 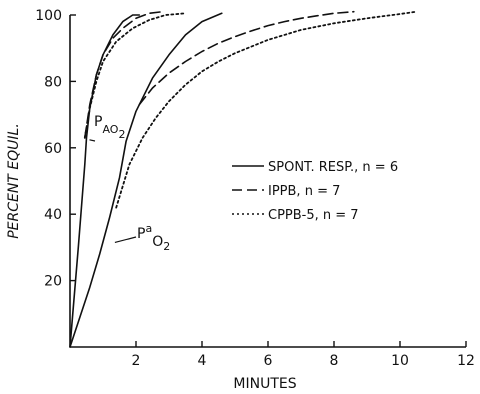 I want to click on y-tick-label: 100, so click(x=48, y=16).